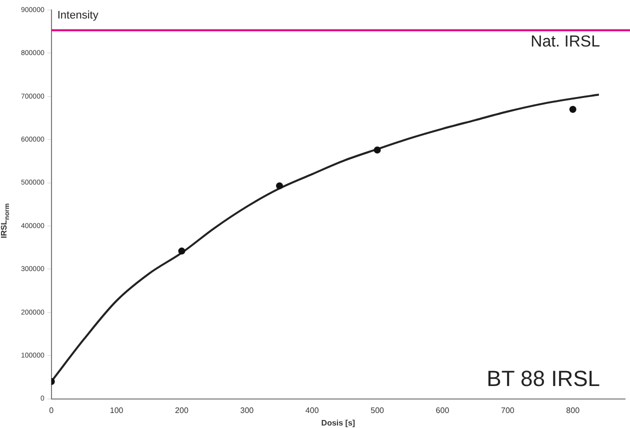  What do you see at coordinates (573, 410) in the screenshot?
I see `x-tick-label: 800` at bounding box center [573, 410].